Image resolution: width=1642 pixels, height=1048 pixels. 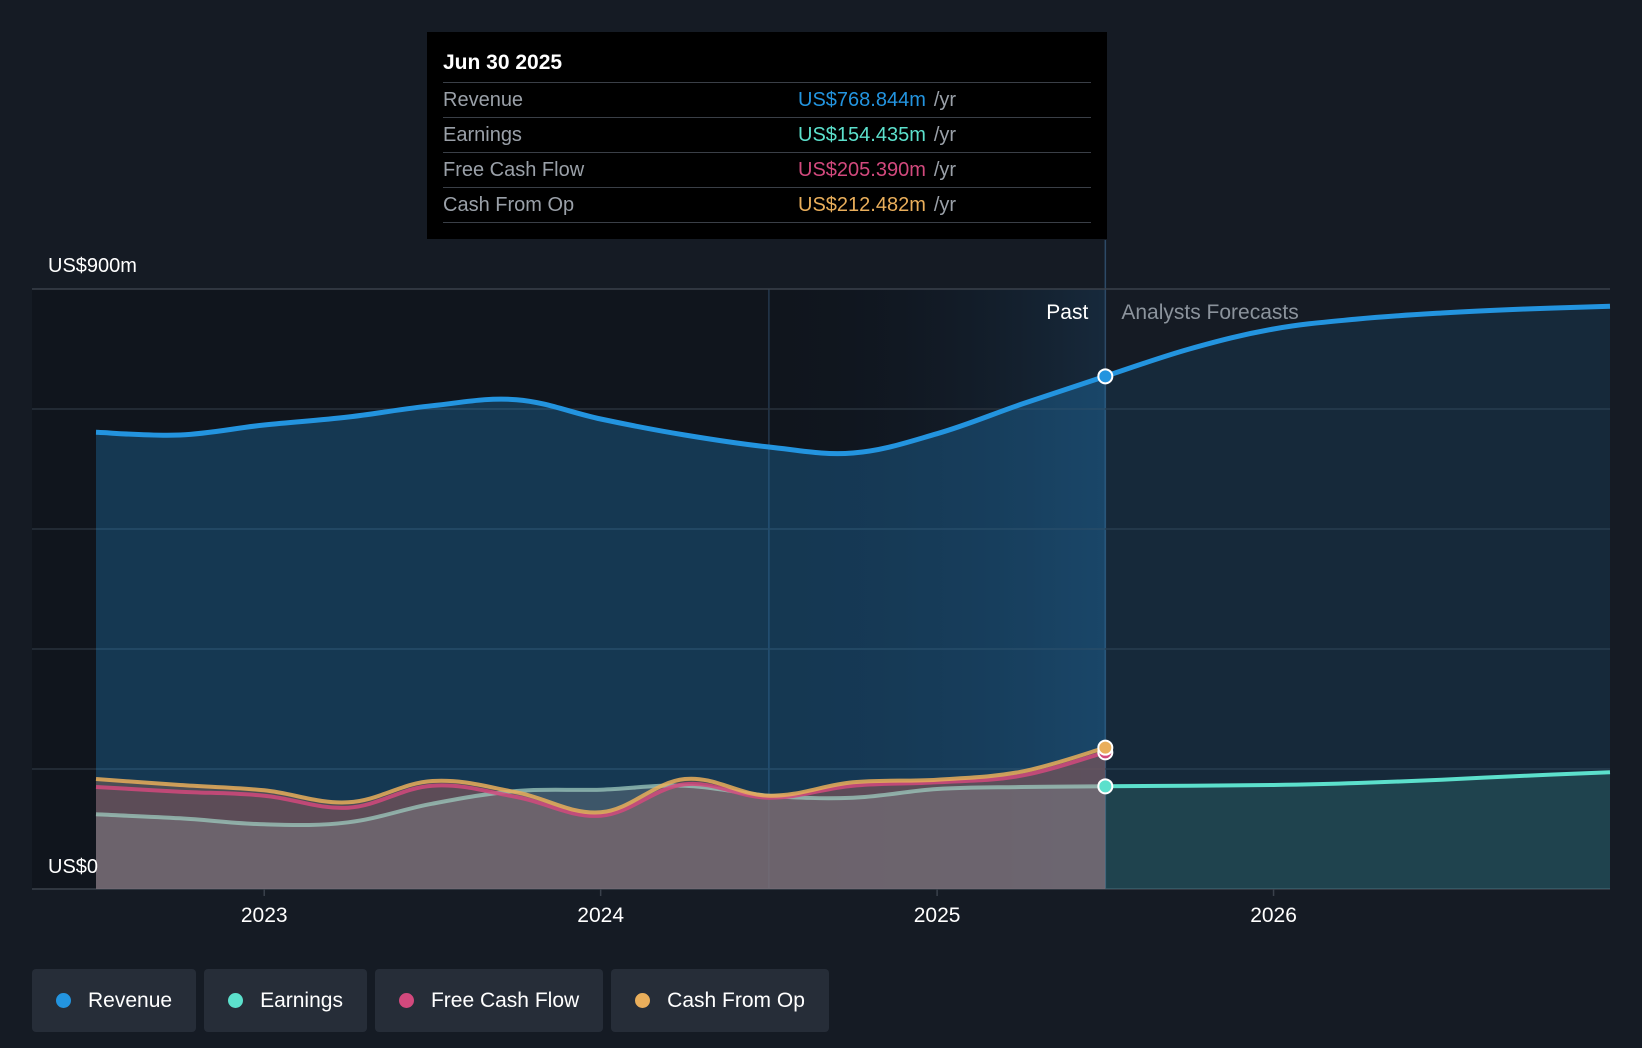 What do you see at coordinates (600, 805) in the screenshot?
I see `earnings-line-past` at bounding box center [600, 805].